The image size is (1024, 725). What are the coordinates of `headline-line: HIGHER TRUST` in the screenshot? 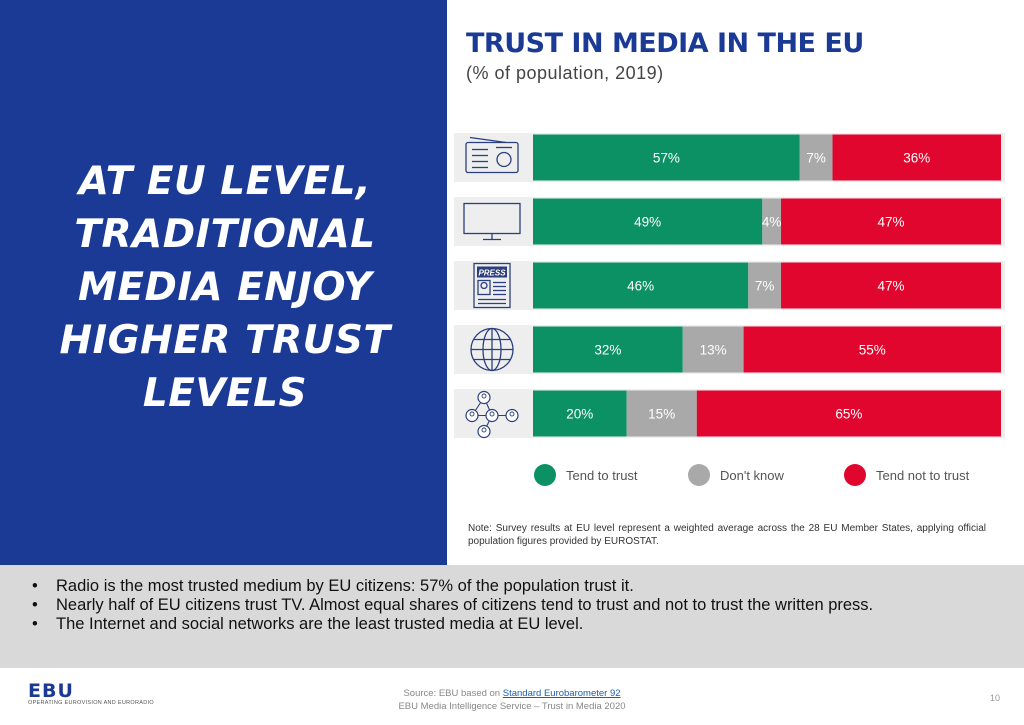 It's located at (225, 340).